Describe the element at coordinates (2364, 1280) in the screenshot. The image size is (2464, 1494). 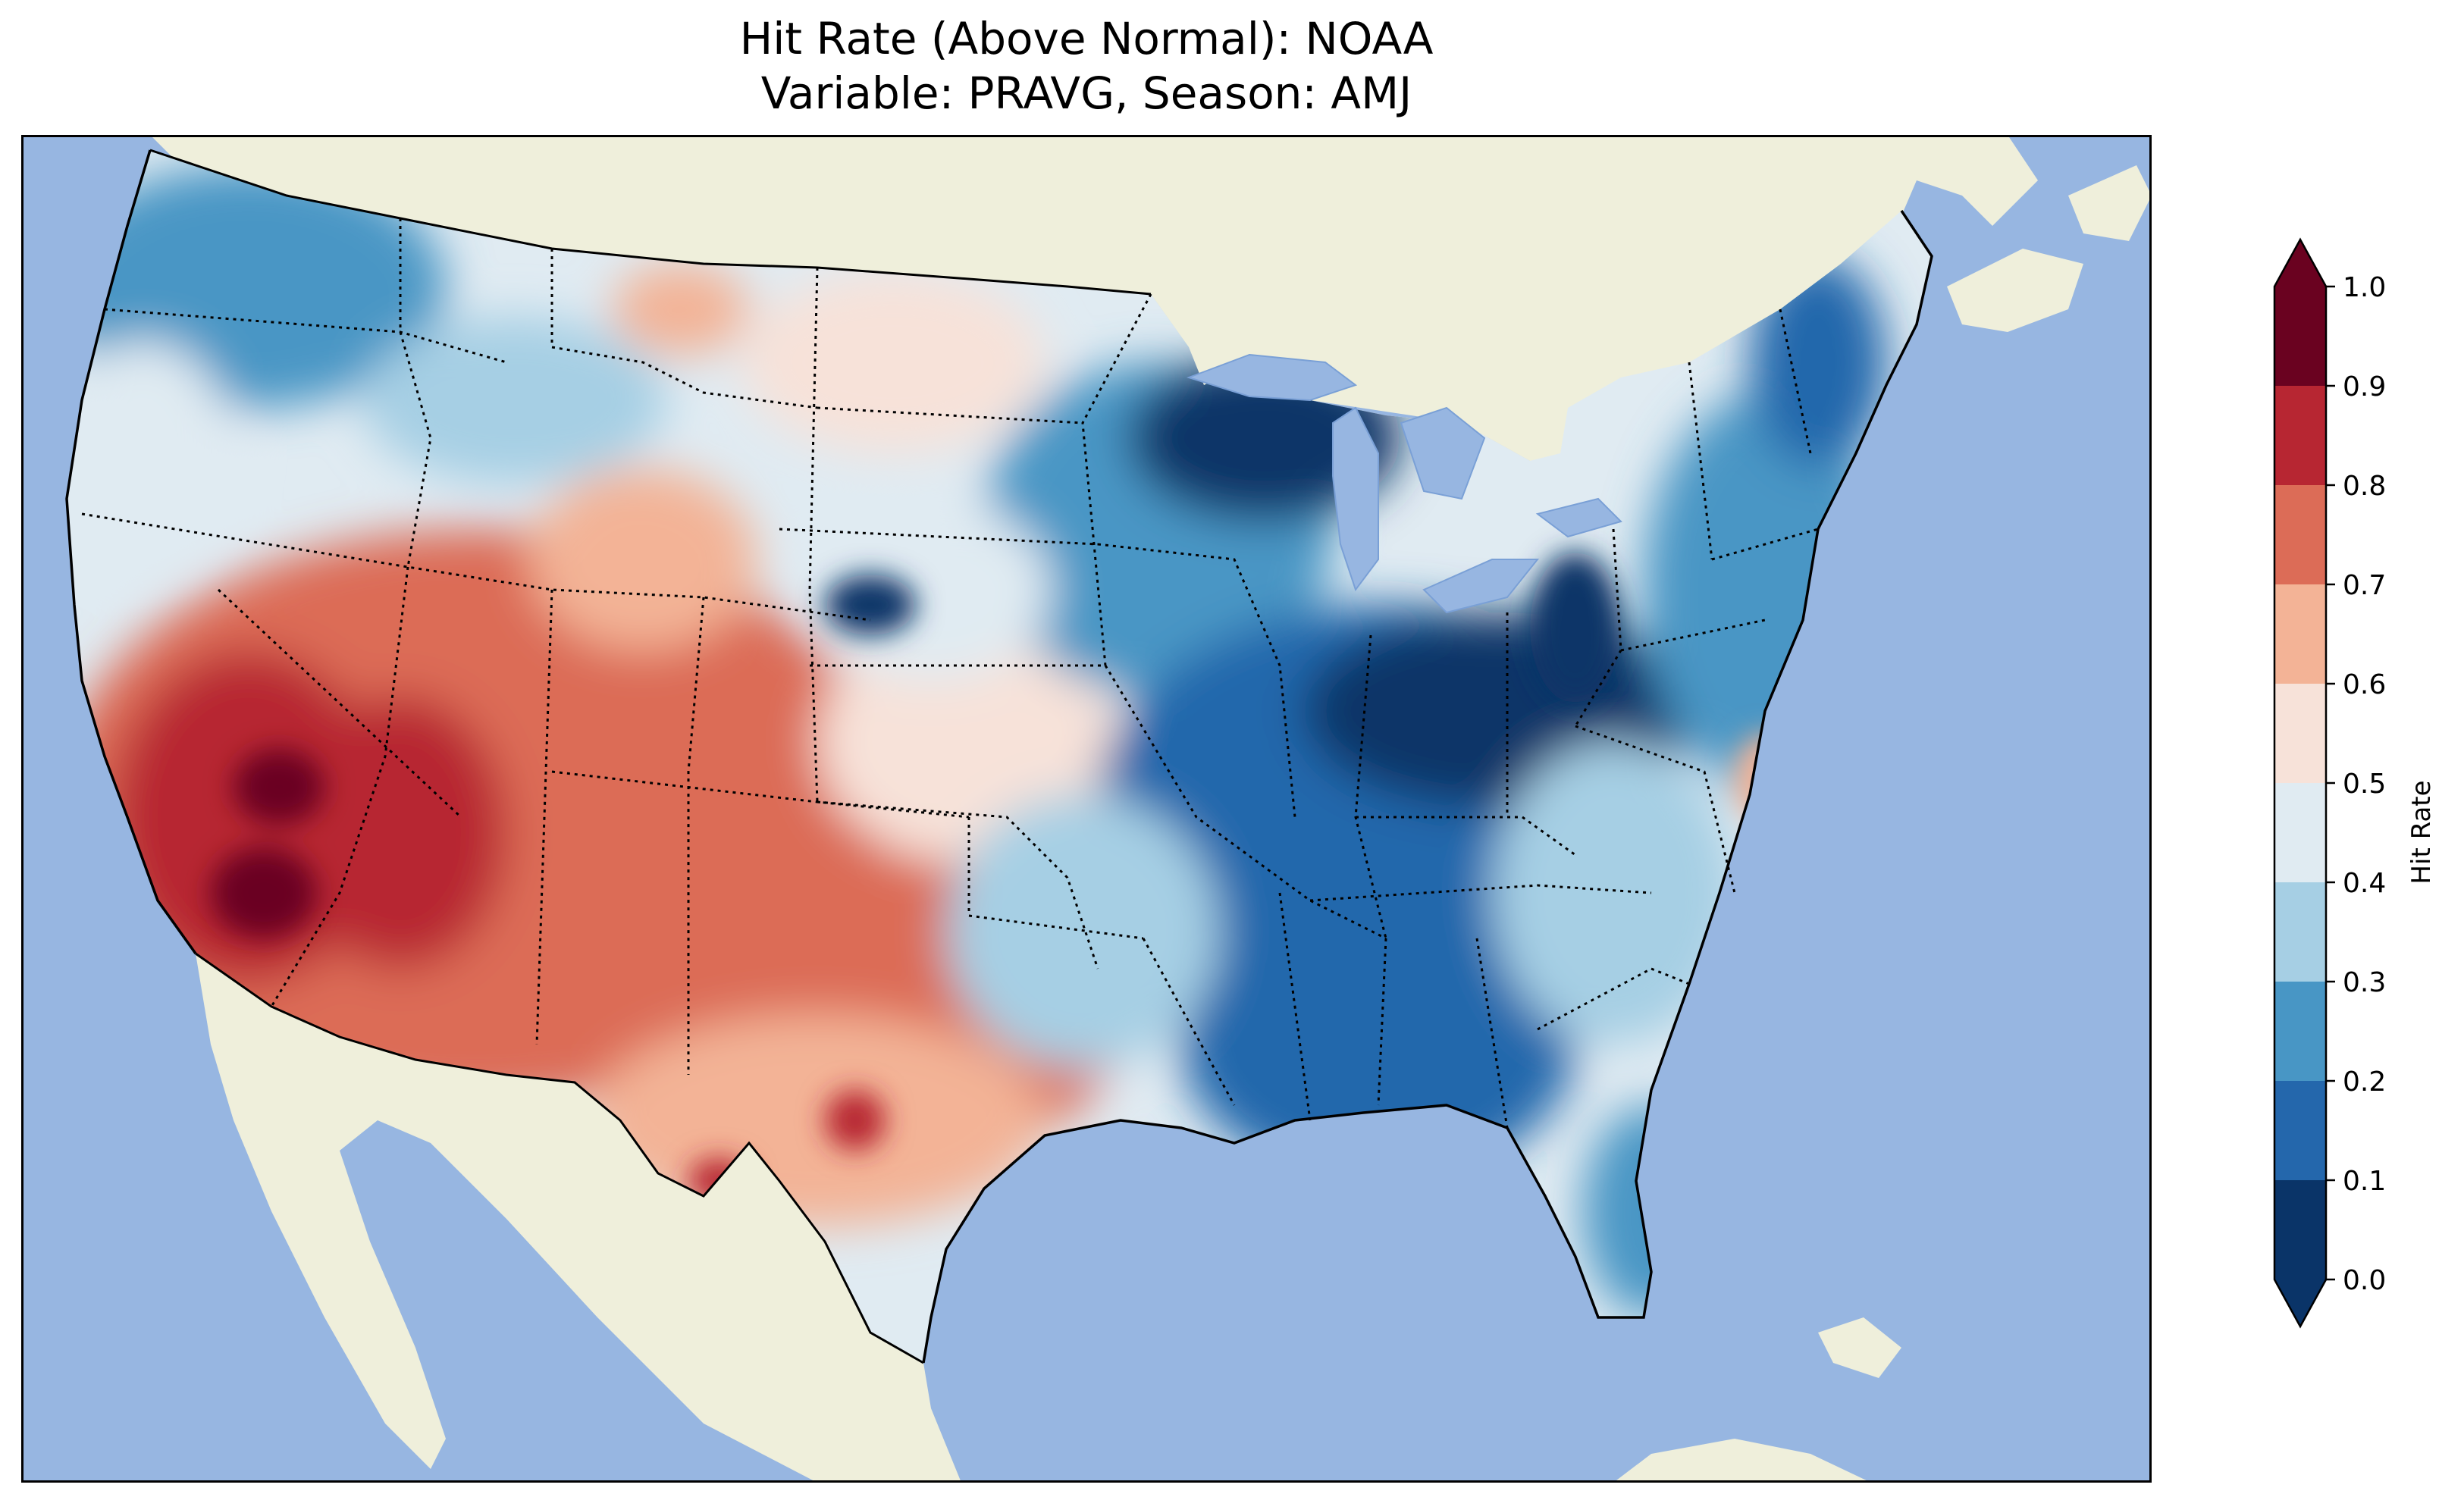
I see `colorbar-tick-label: 0.0` at that location.